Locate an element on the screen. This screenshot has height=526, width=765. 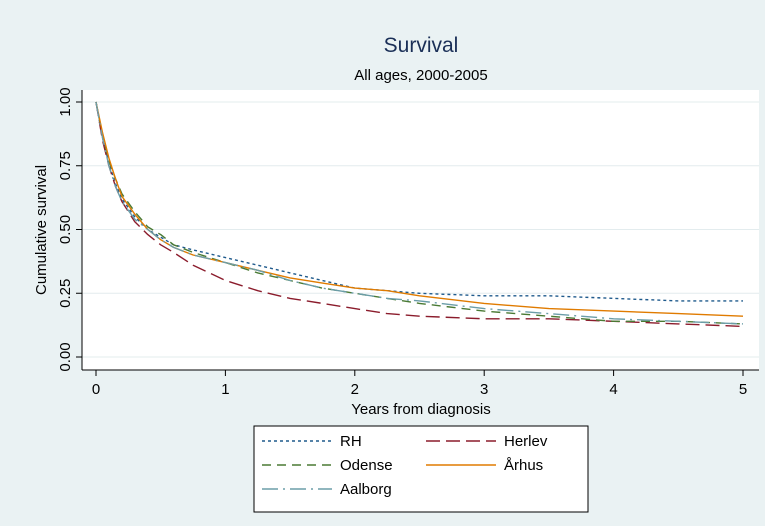
legend-box is located at coordinates (421, 469).